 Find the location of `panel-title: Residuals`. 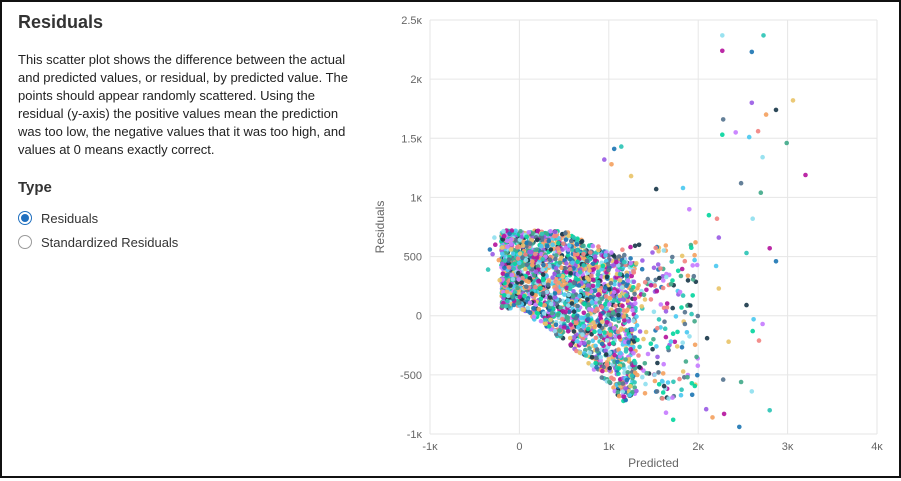

panel-title: Residuals is located at coordinates (61, 22).